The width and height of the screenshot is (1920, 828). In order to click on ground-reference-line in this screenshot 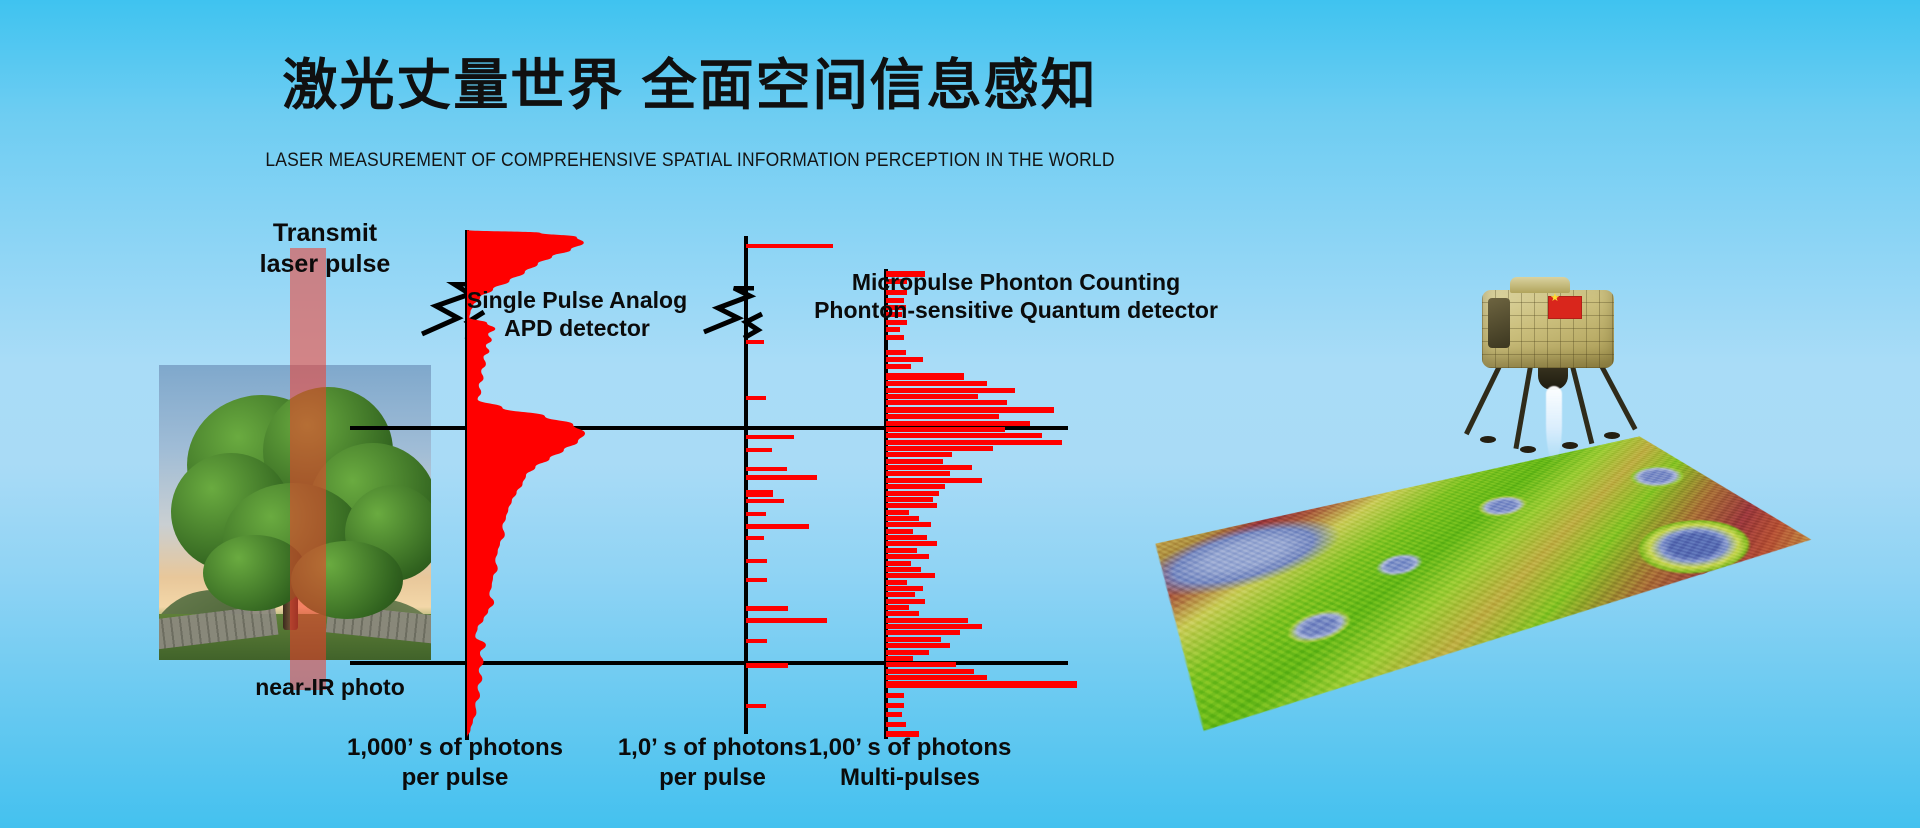, I will do `click(709, 663)`.